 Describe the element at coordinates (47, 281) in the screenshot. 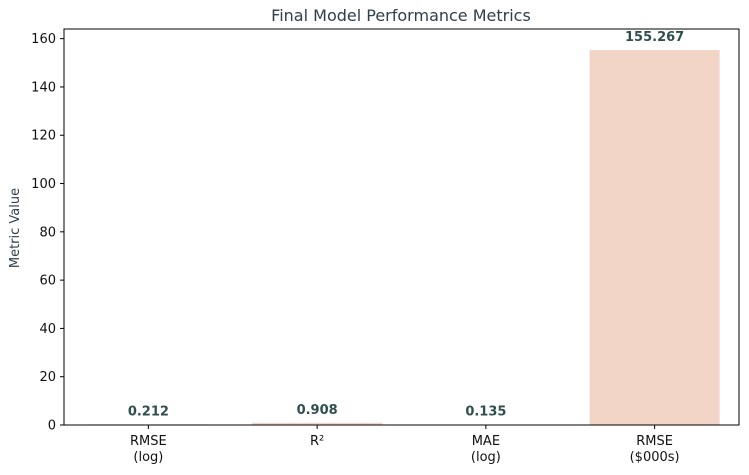

I see `y-tick-label: 60` at that location.